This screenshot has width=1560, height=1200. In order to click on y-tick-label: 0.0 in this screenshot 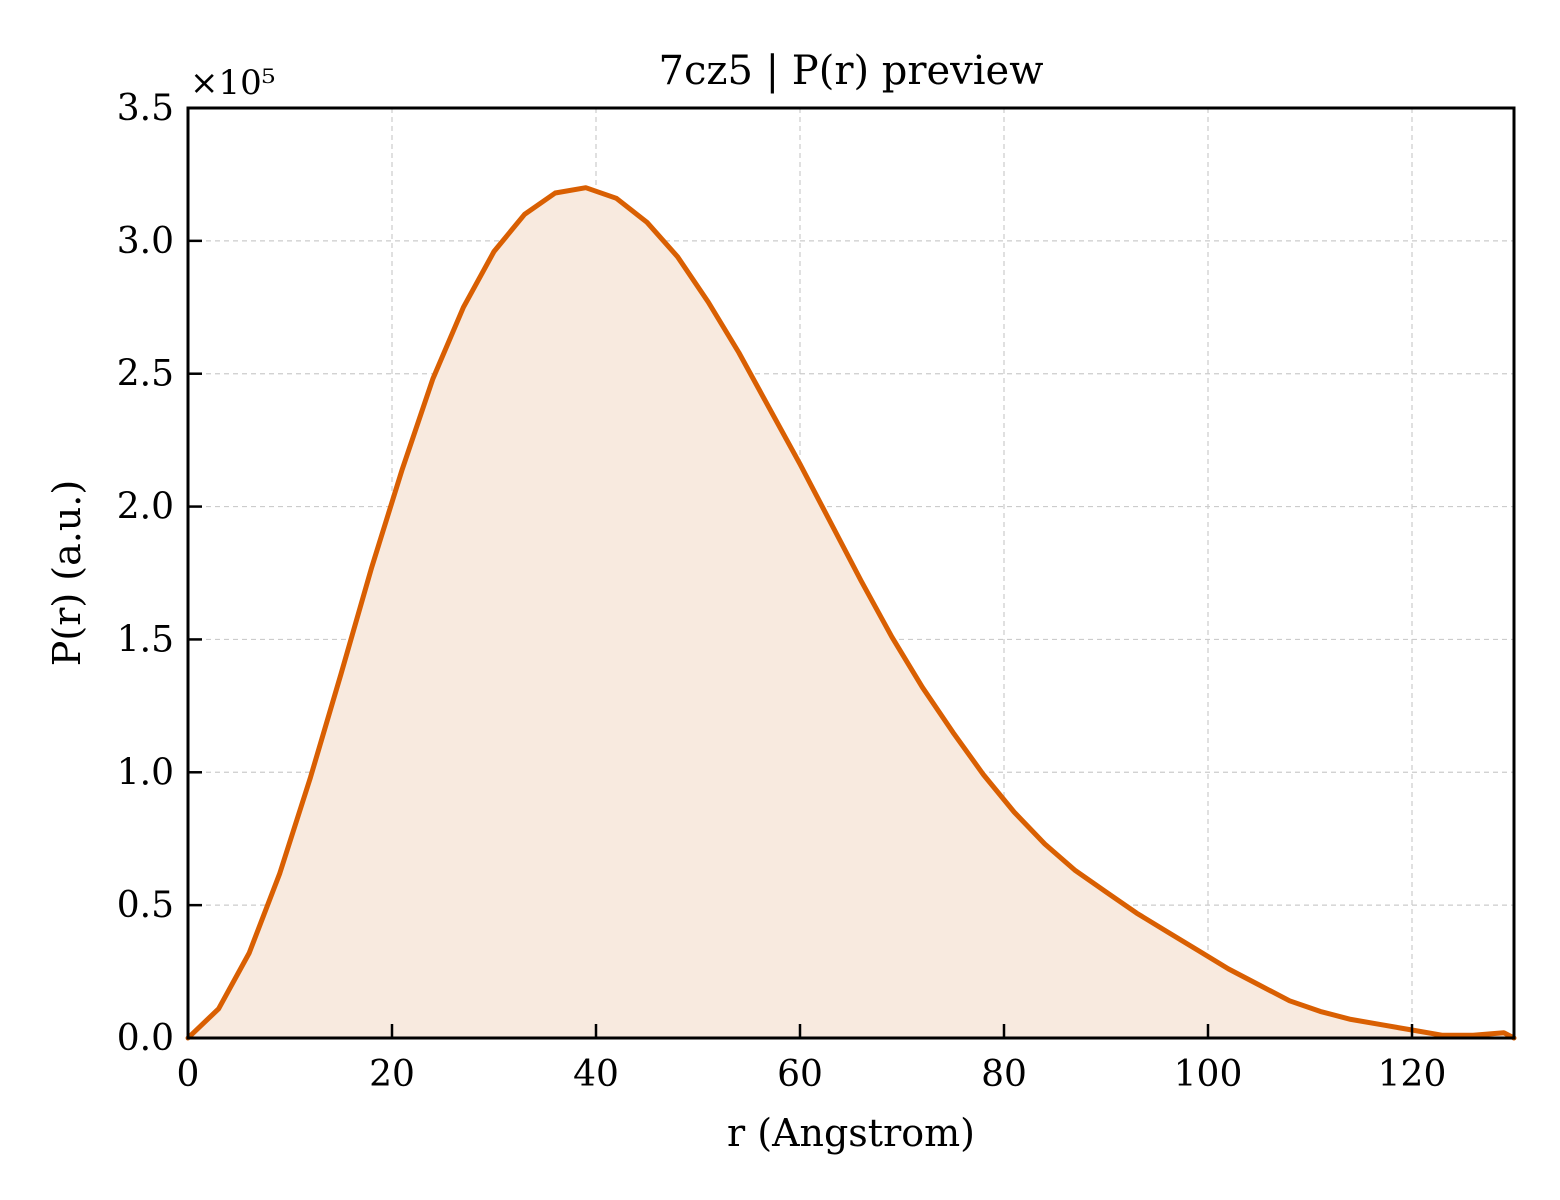, I will do `click(145, 1038)`.